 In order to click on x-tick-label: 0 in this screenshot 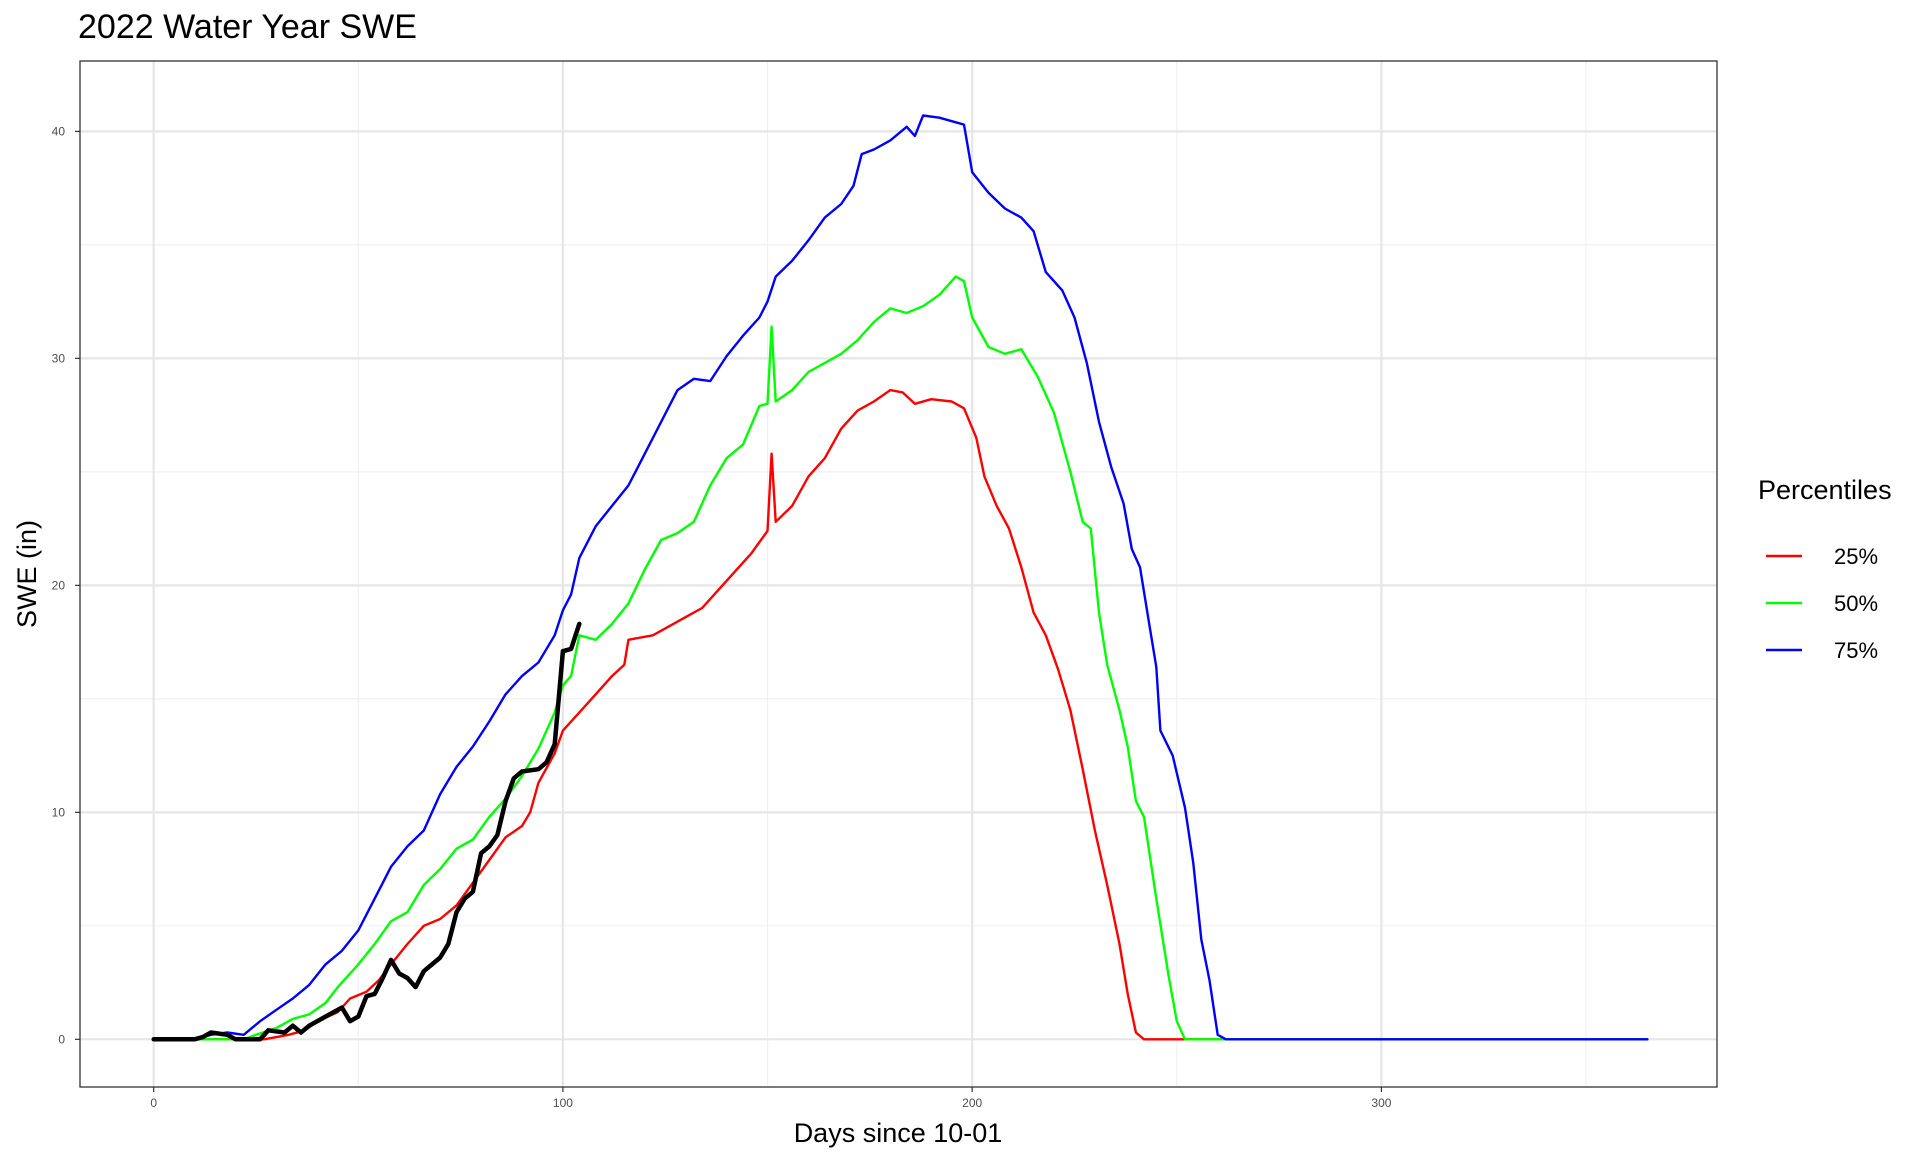, I will do `click(153, 1103)`.